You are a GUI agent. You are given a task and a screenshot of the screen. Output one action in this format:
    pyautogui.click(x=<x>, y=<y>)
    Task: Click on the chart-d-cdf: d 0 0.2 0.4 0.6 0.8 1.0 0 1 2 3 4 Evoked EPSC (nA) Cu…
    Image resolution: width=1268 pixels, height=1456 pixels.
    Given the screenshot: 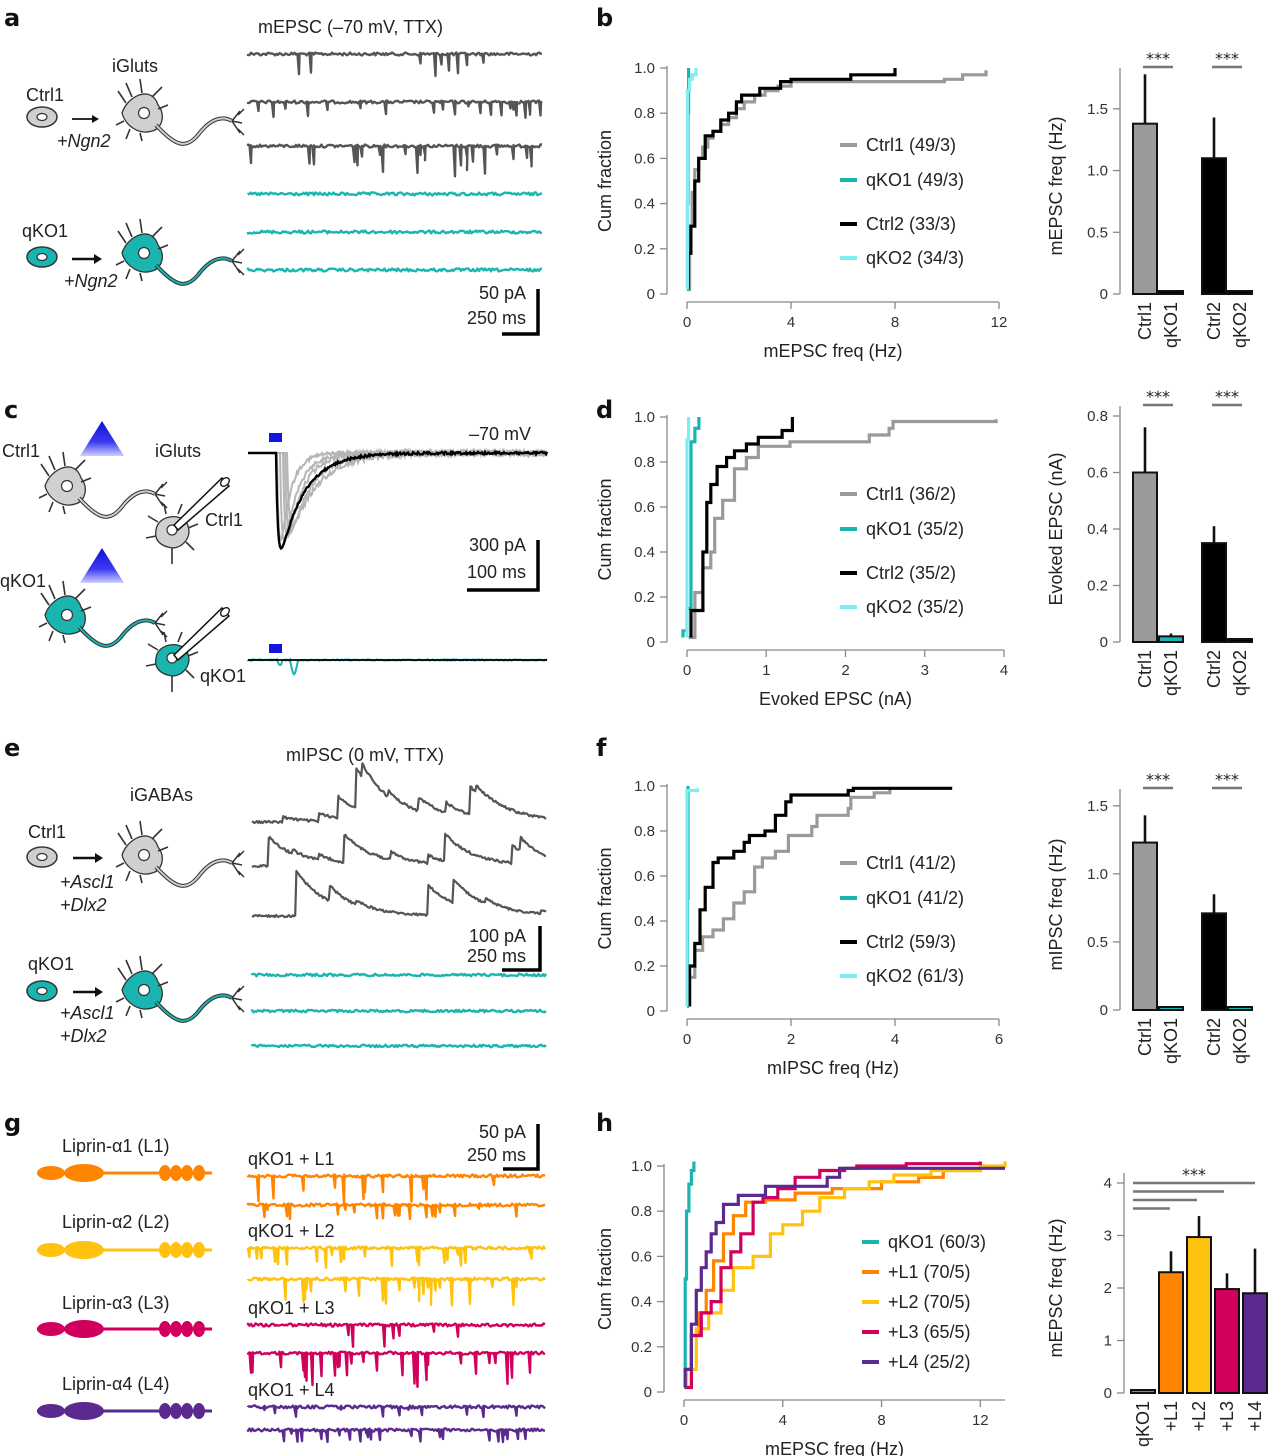 What is the action you would take?
    pyautogui.click(x=801, y=552)
    